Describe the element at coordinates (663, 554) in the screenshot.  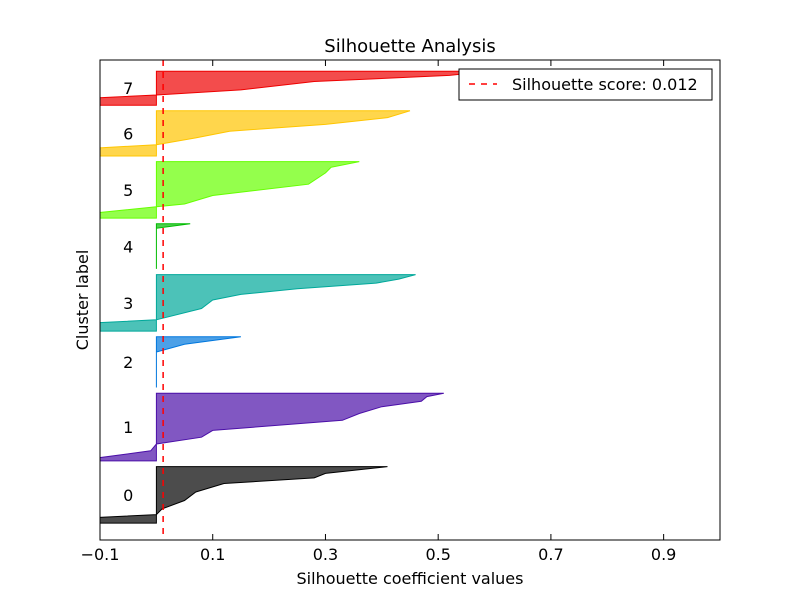
I see `x-tick-label: 0.9` at that location.